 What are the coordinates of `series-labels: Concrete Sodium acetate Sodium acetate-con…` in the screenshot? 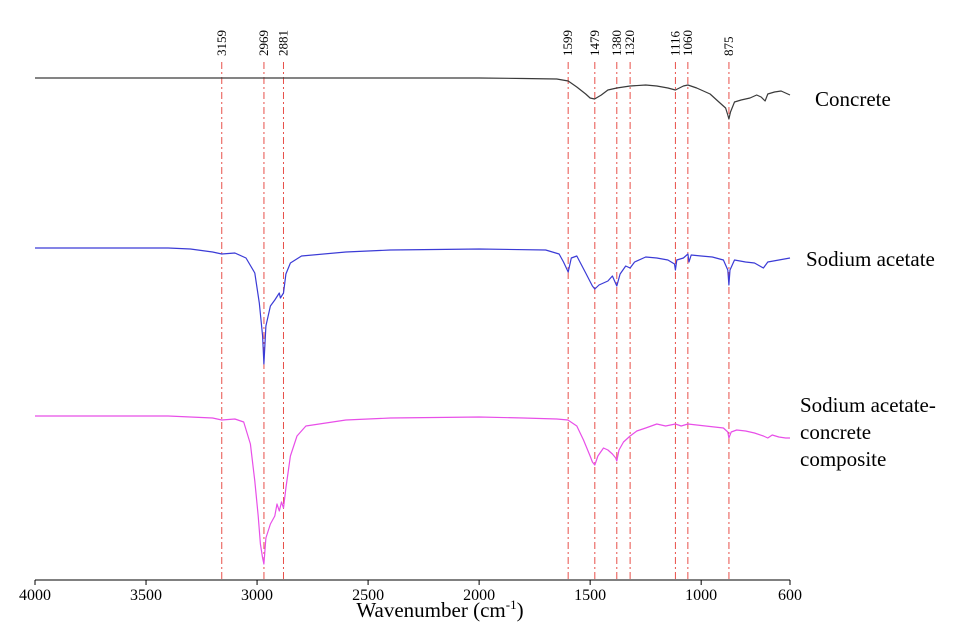 It's located at (868, 279).